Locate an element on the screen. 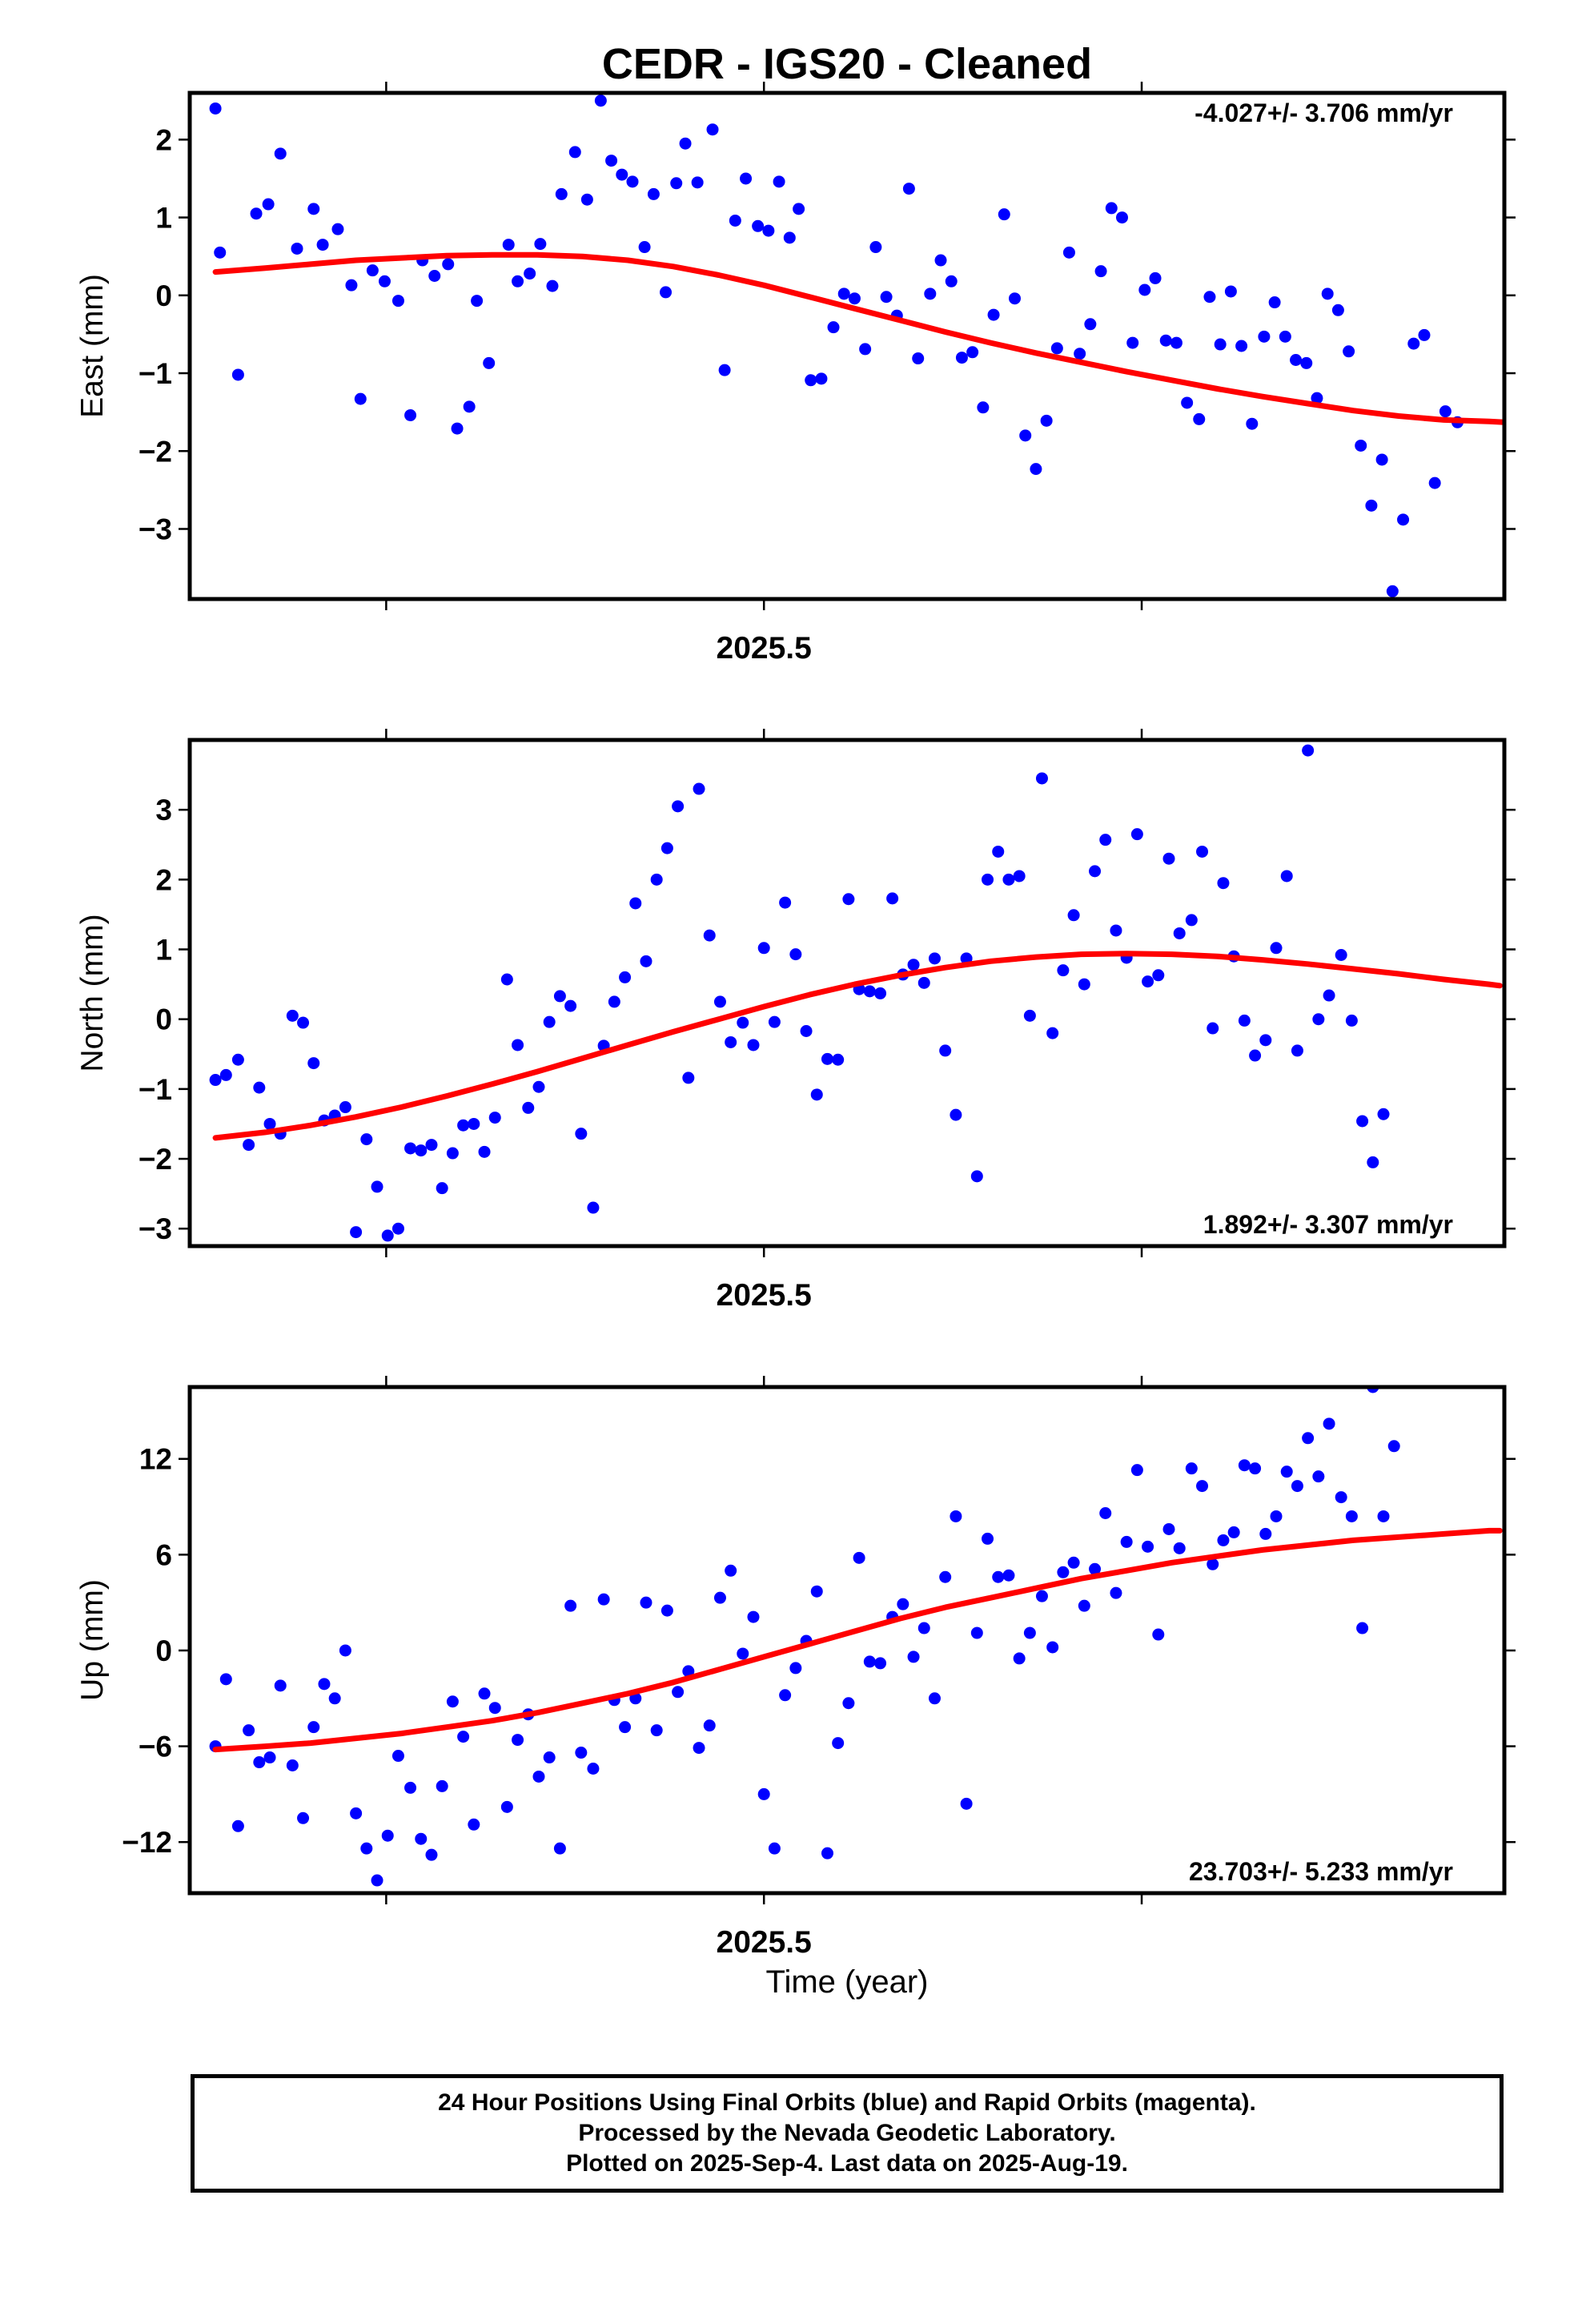  x-tick-label: 2025.5 is located at coordinates (765, 1295).